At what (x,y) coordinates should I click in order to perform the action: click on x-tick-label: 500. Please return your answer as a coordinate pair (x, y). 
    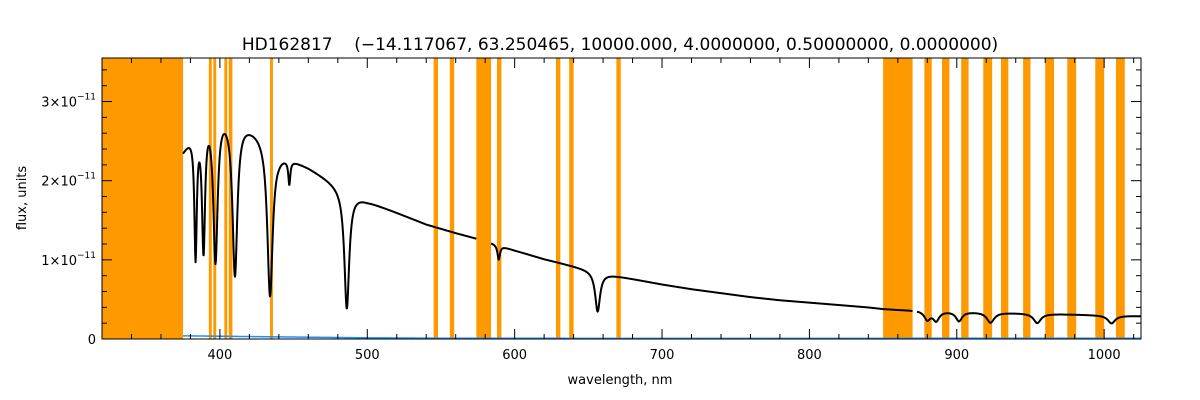
    Looking at the image, I should click on (367, 355).